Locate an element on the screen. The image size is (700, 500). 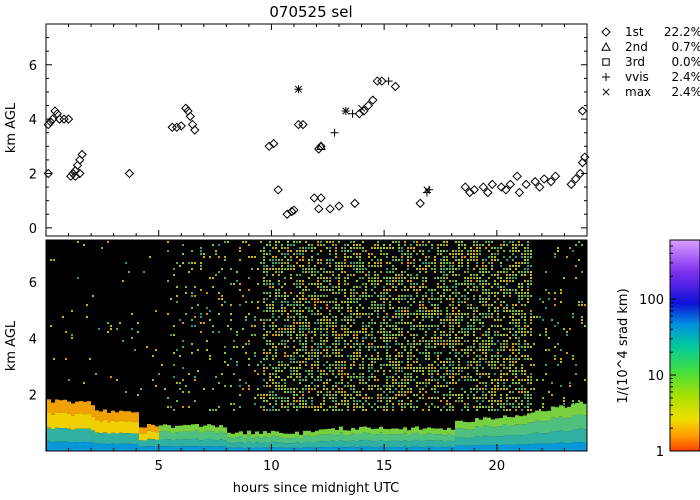
legend-diamond-marker is located at coordinates (606, 32).